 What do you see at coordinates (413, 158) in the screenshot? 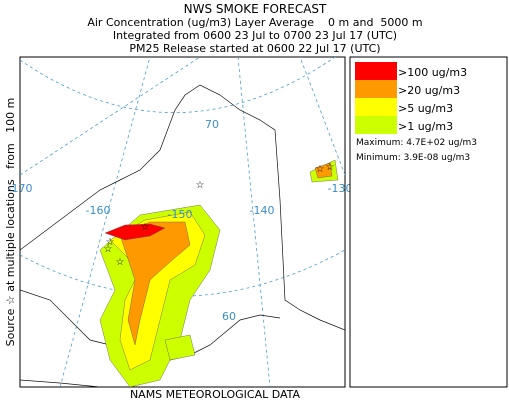
I see `legend-minimum: Minimum: 3.9E-08 ug/m3` at bounding box center [413, 158].